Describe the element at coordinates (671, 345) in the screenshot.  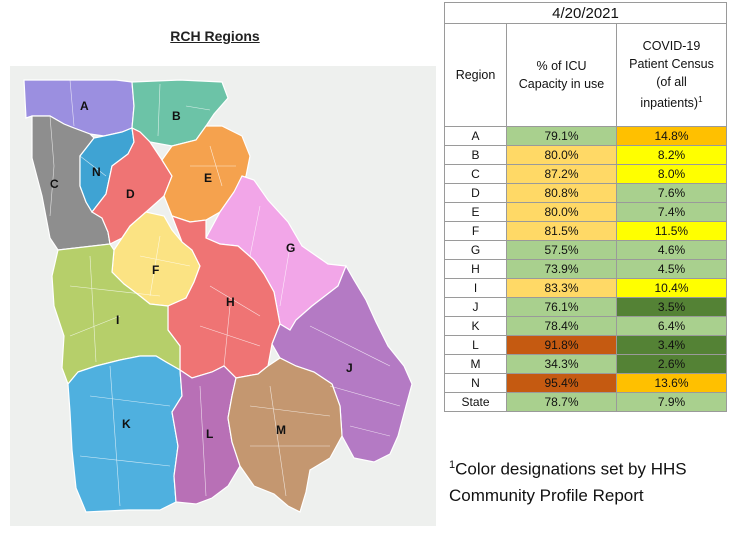
I see `cell-patient-census: 3.4%` at that location.